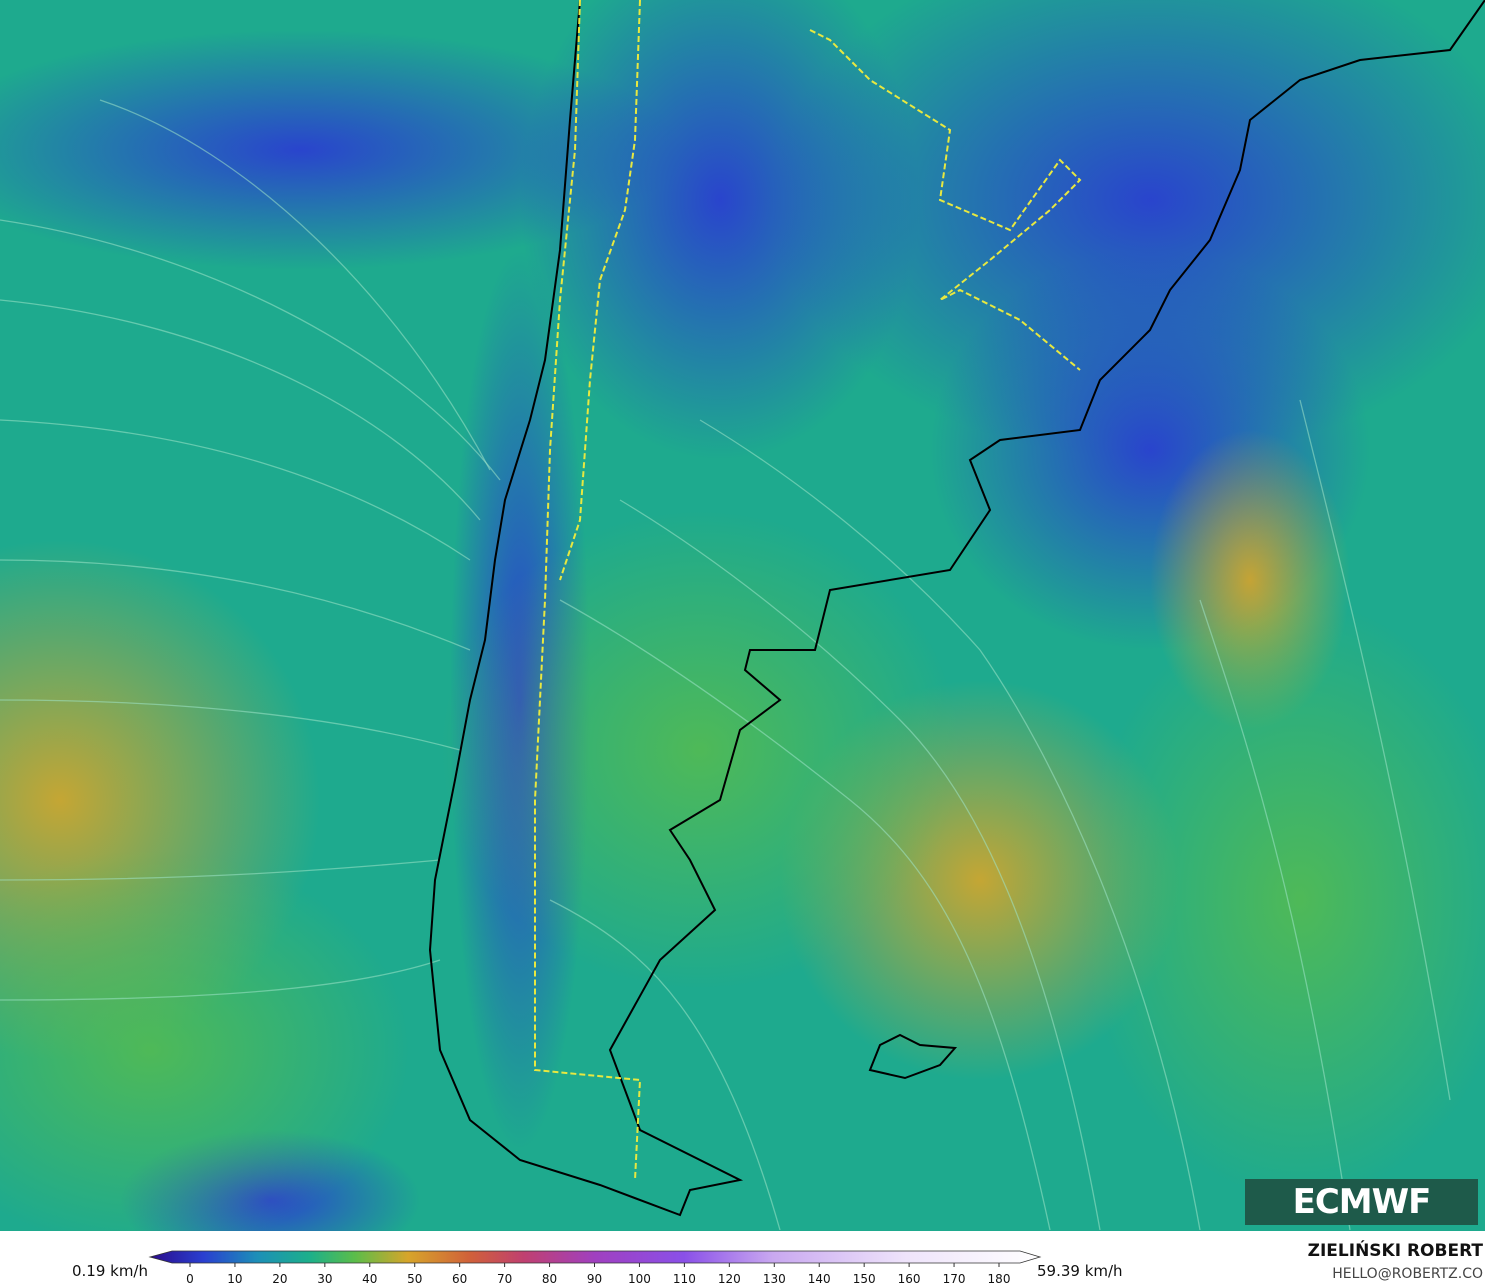  I want to click on falklands, so click(913, 1056).